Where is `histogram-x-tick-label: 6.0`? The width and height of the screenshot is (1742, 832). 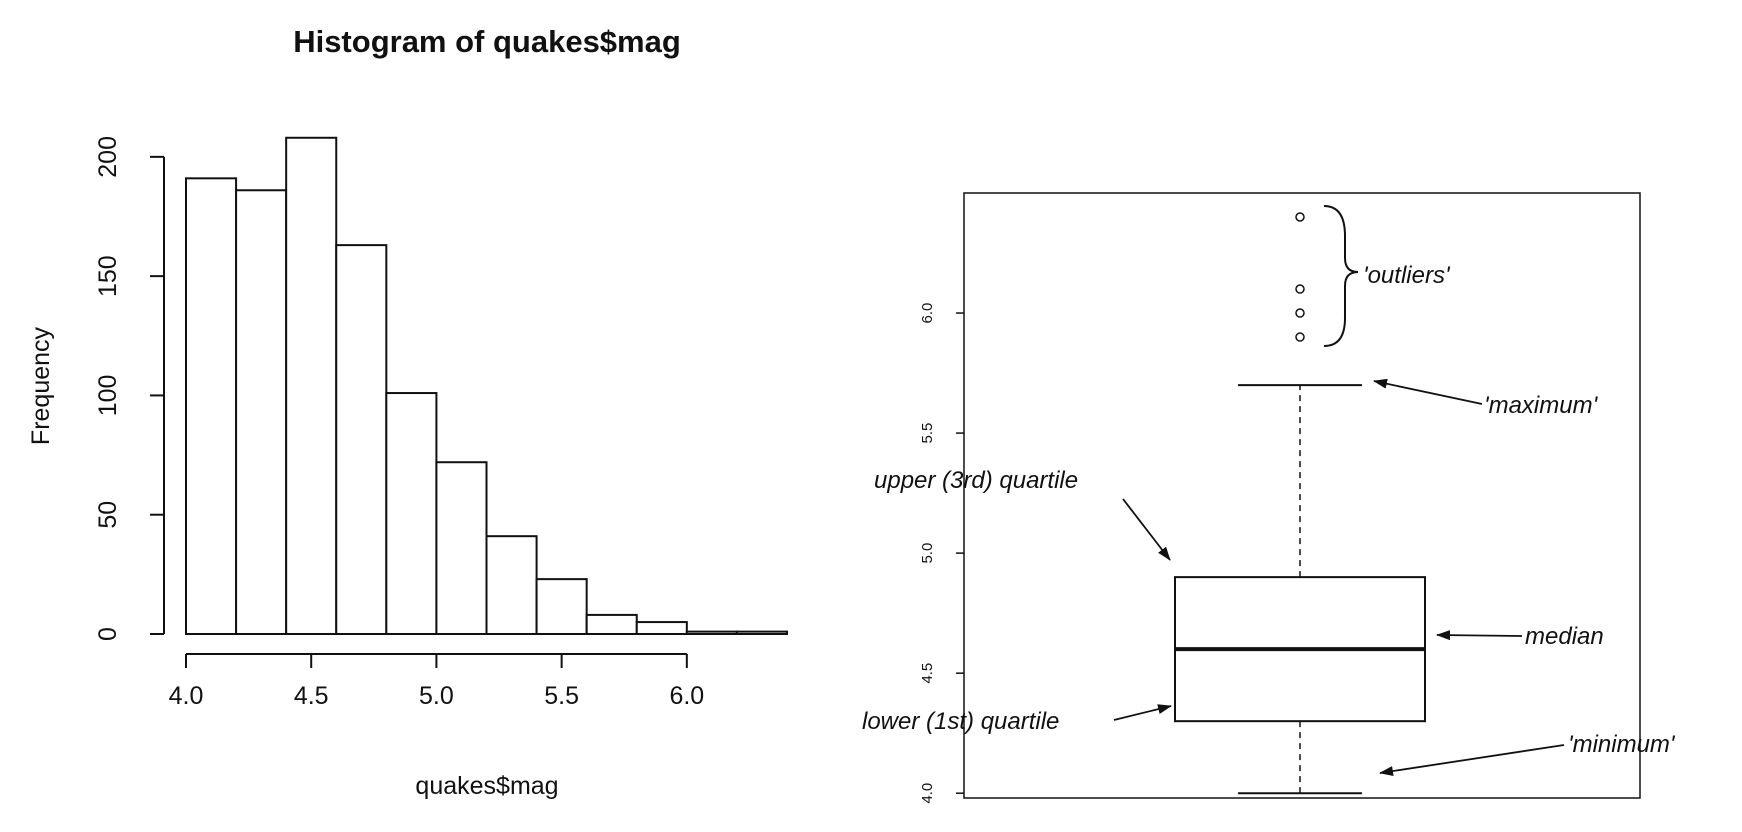 histogram-x-tick-label: 6.0 is located at coordinates (686, 696).